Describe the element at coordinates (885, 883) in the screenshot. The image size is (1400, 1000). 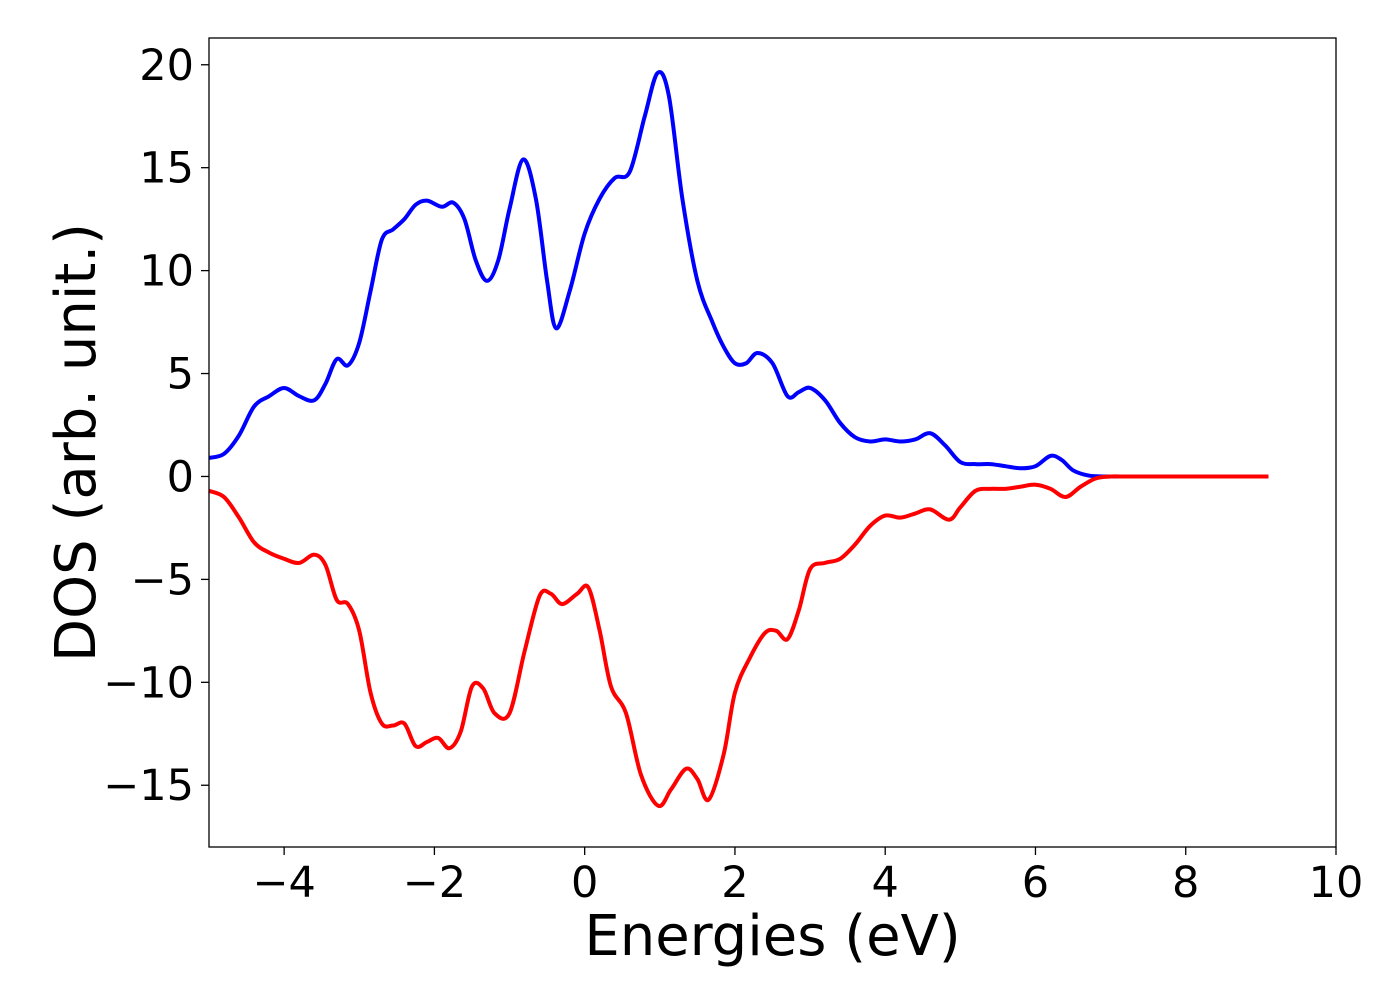
I see `x-tick-label: 4` at that location.